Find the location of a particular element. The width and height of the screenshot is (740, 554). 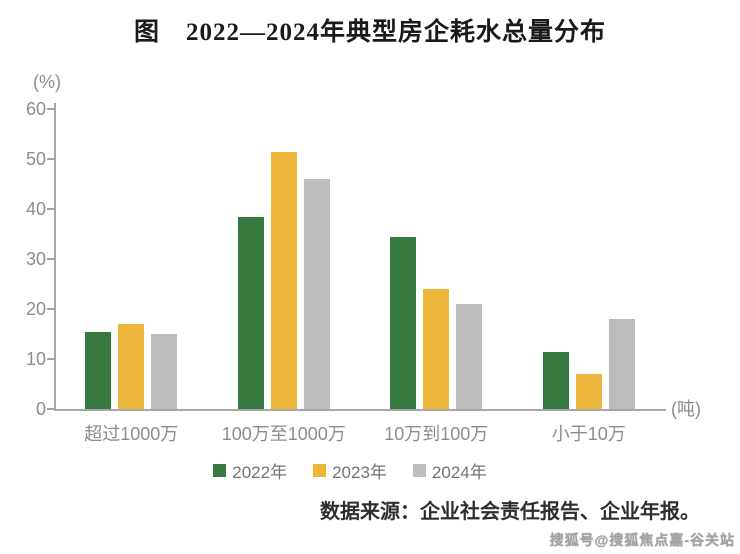

y-axis-ticks: 0 10 20 30 40 50 60 is located at coordinates (27, 259).